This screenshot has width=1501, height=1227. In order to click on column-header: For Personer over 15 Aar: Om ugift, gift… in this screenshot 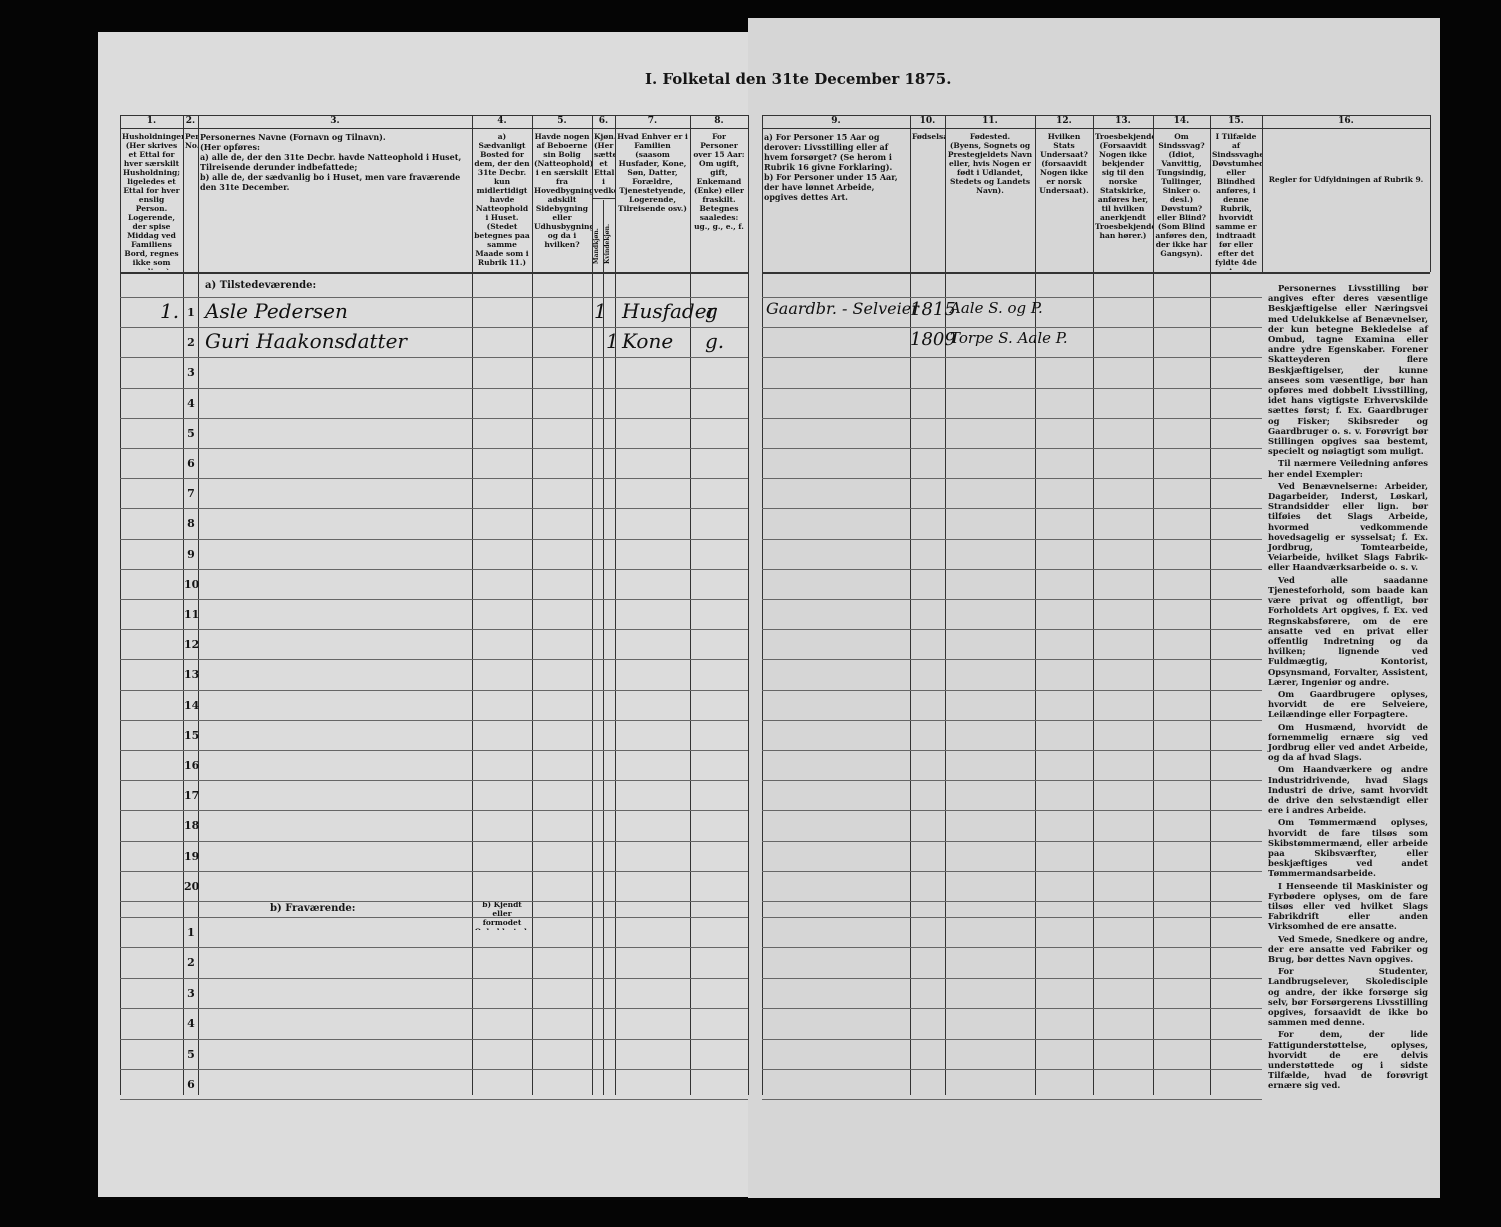, I will do `click(719, 181)`.